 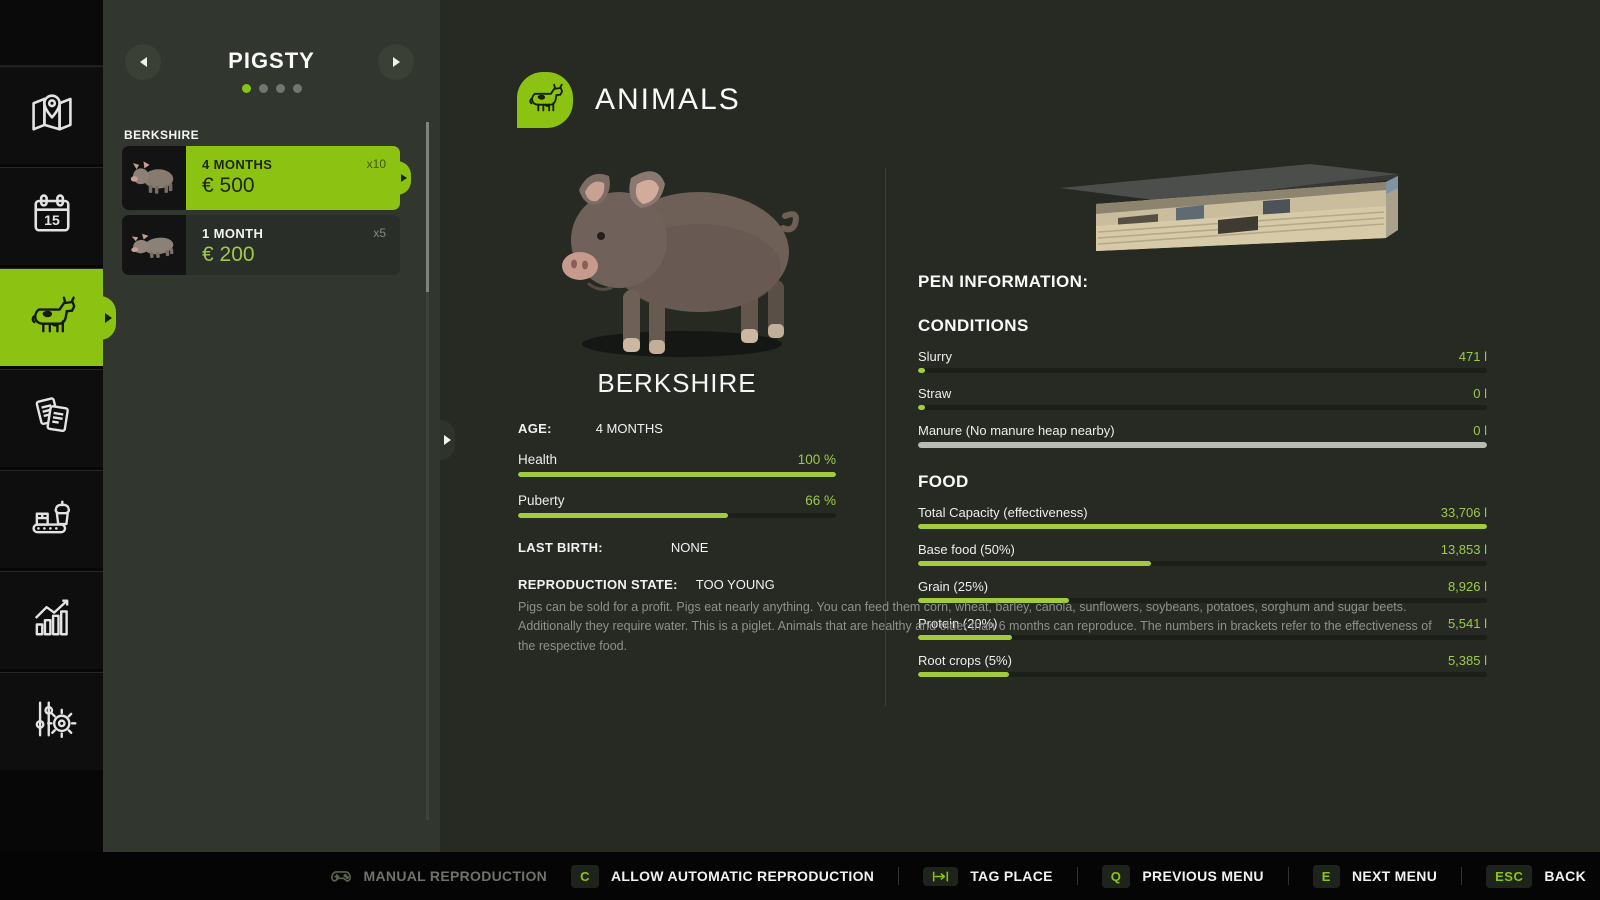 I want to click on sidebar-item-production, so click(x=51, y=519).